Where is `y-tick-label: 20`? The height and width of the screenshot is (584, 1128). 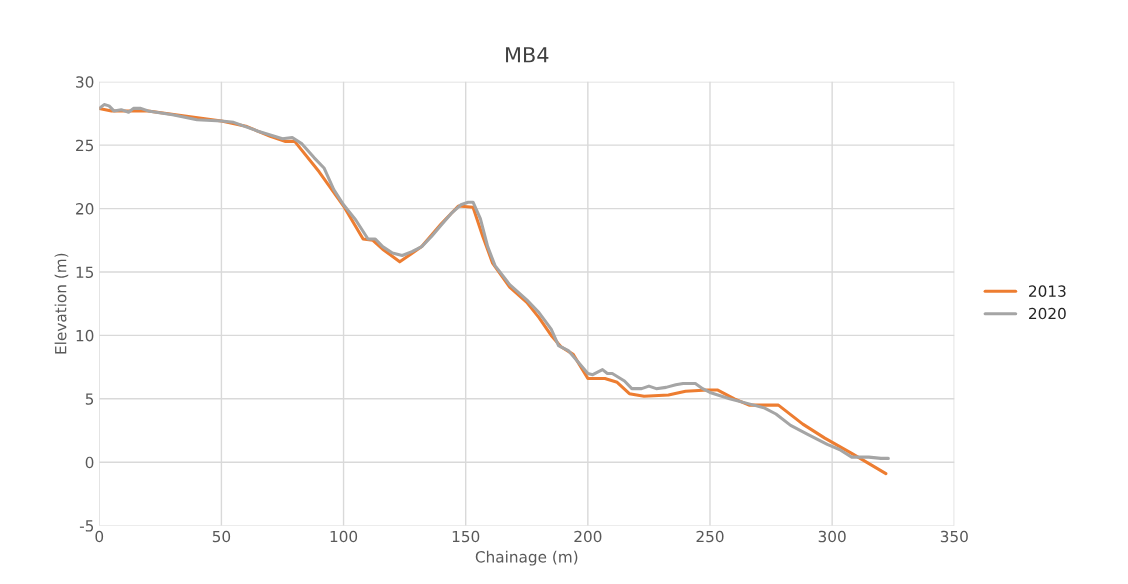
y-tick-label: 20 is located at coordinates (85, 209).